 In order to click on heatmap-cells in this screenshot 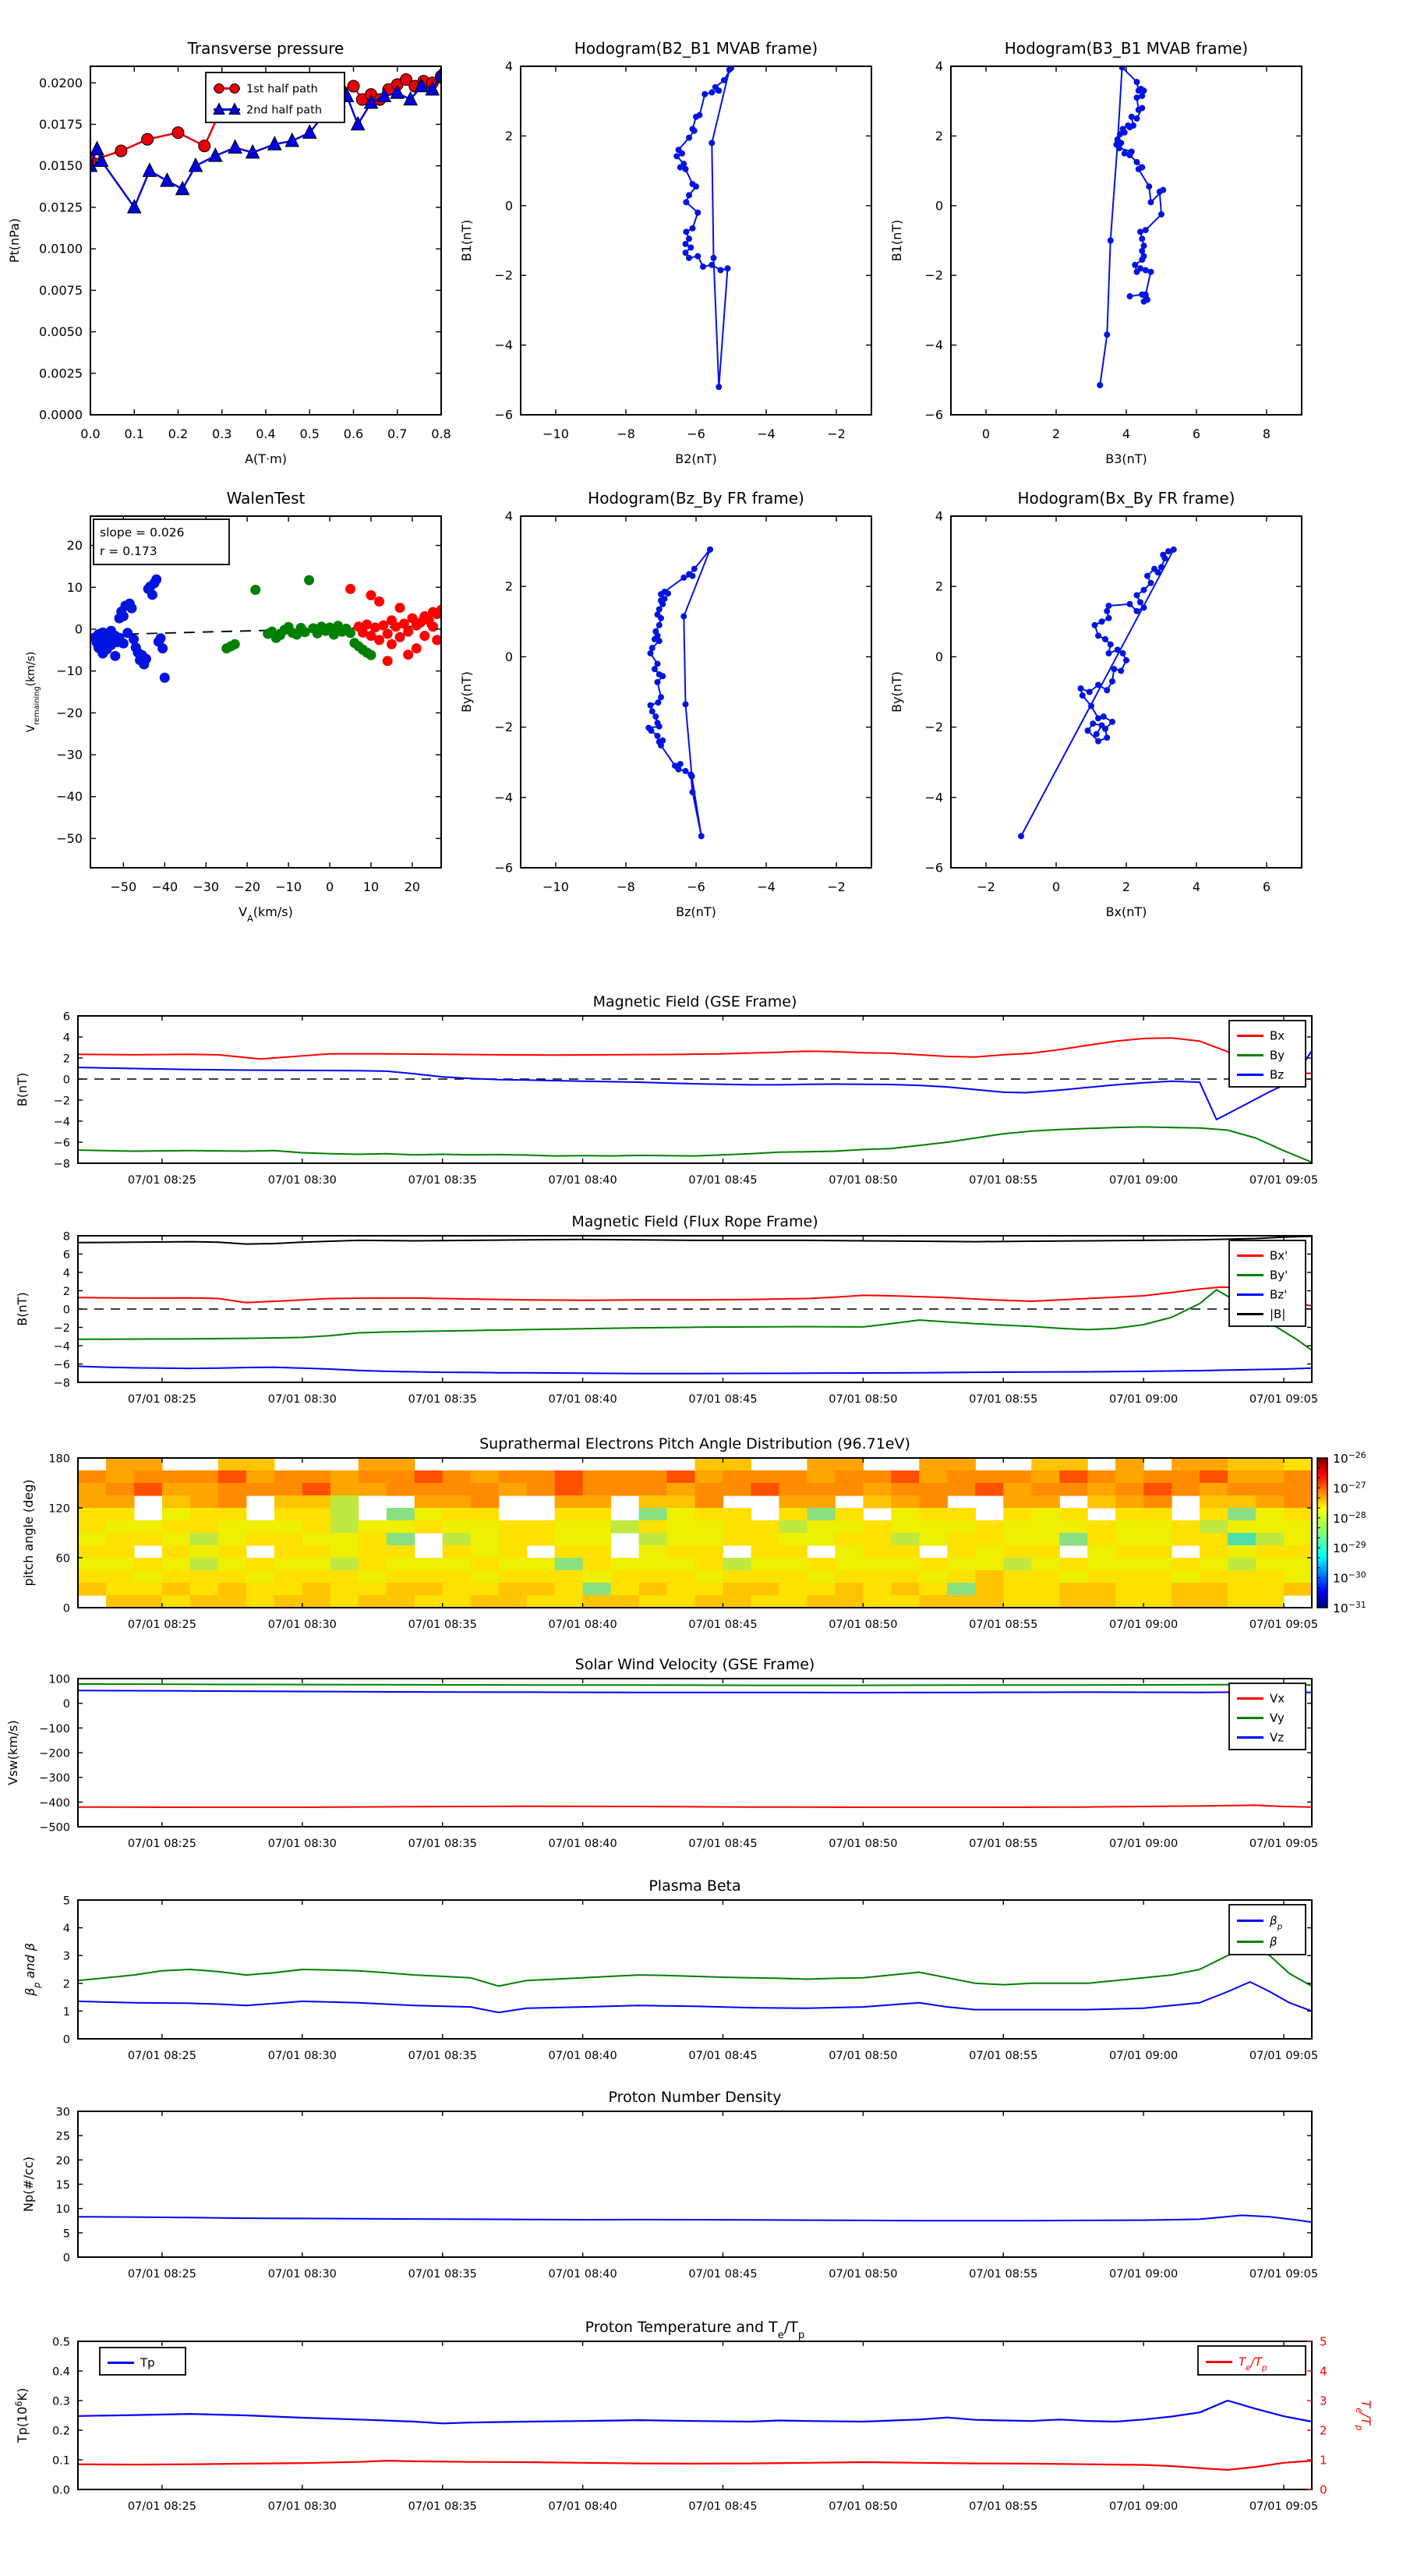, I will do `click(695, 1533)`.